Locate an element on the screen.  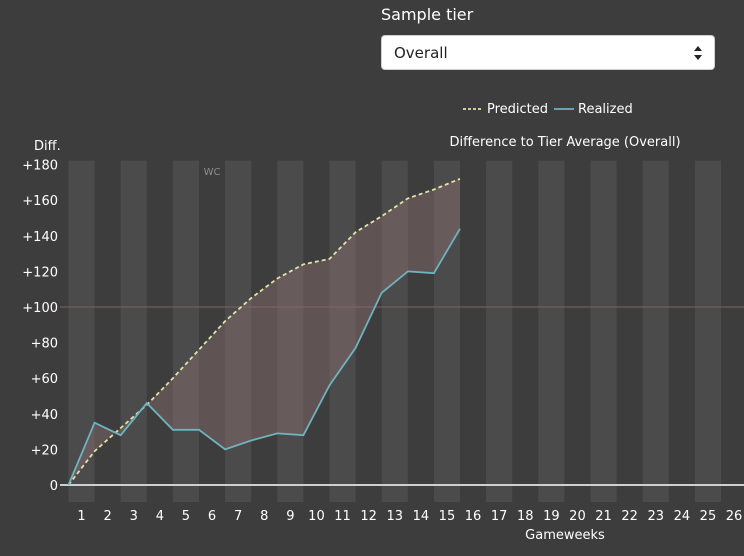
x-tick-label: 2 is located at coordinates (108, 516).